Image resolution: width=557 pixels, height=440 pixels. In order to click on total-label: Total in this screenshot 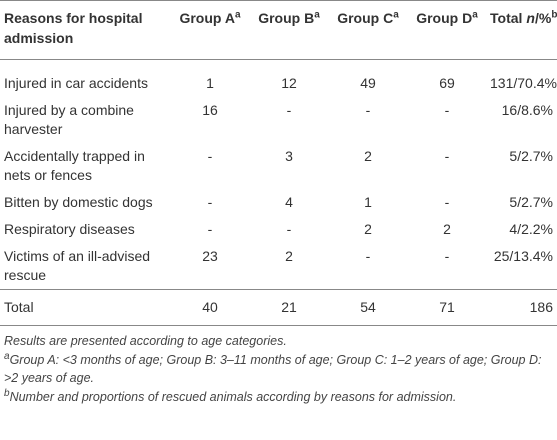, I will do `click(85, 307)`.